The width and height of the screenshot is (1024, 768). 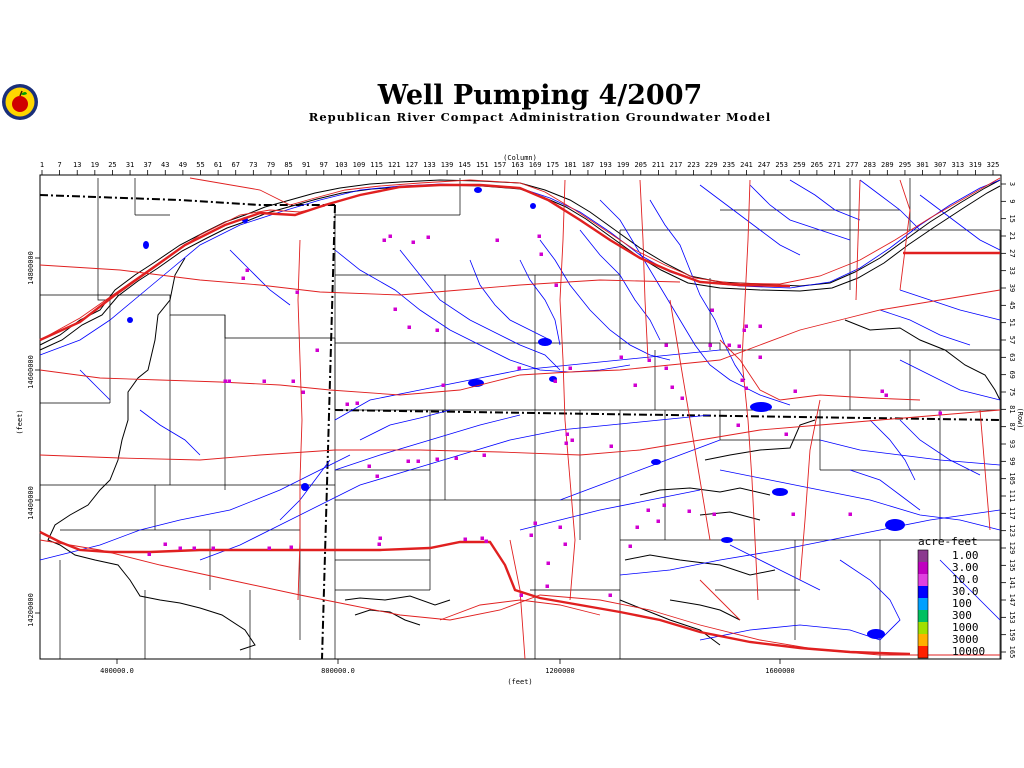 What do you see at coordinates (588, 165) in the screenshot?
I see `column-tick-label: 187` at bounding box center [588, 165].